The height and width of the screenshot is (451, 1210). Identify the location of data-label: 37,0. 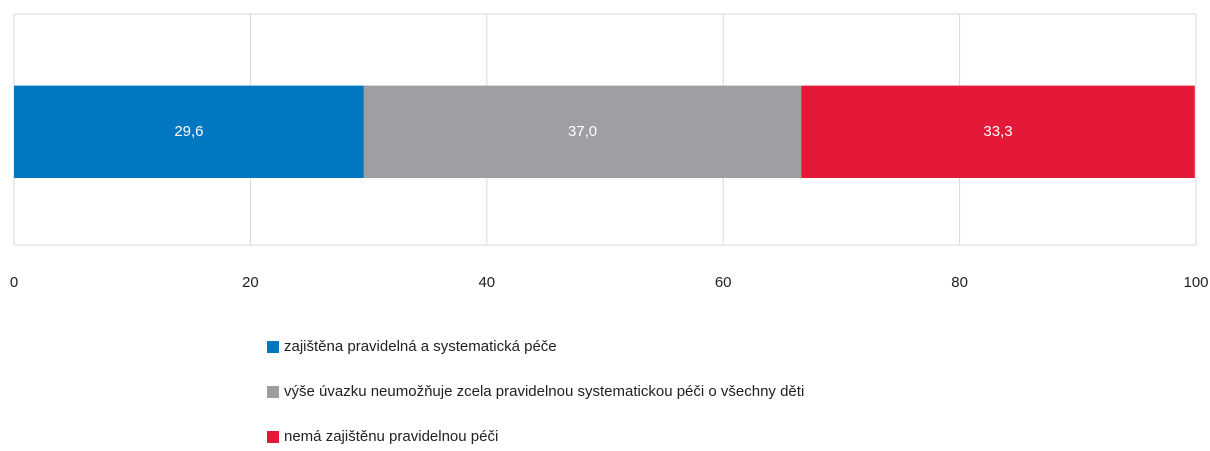
(582, 131).